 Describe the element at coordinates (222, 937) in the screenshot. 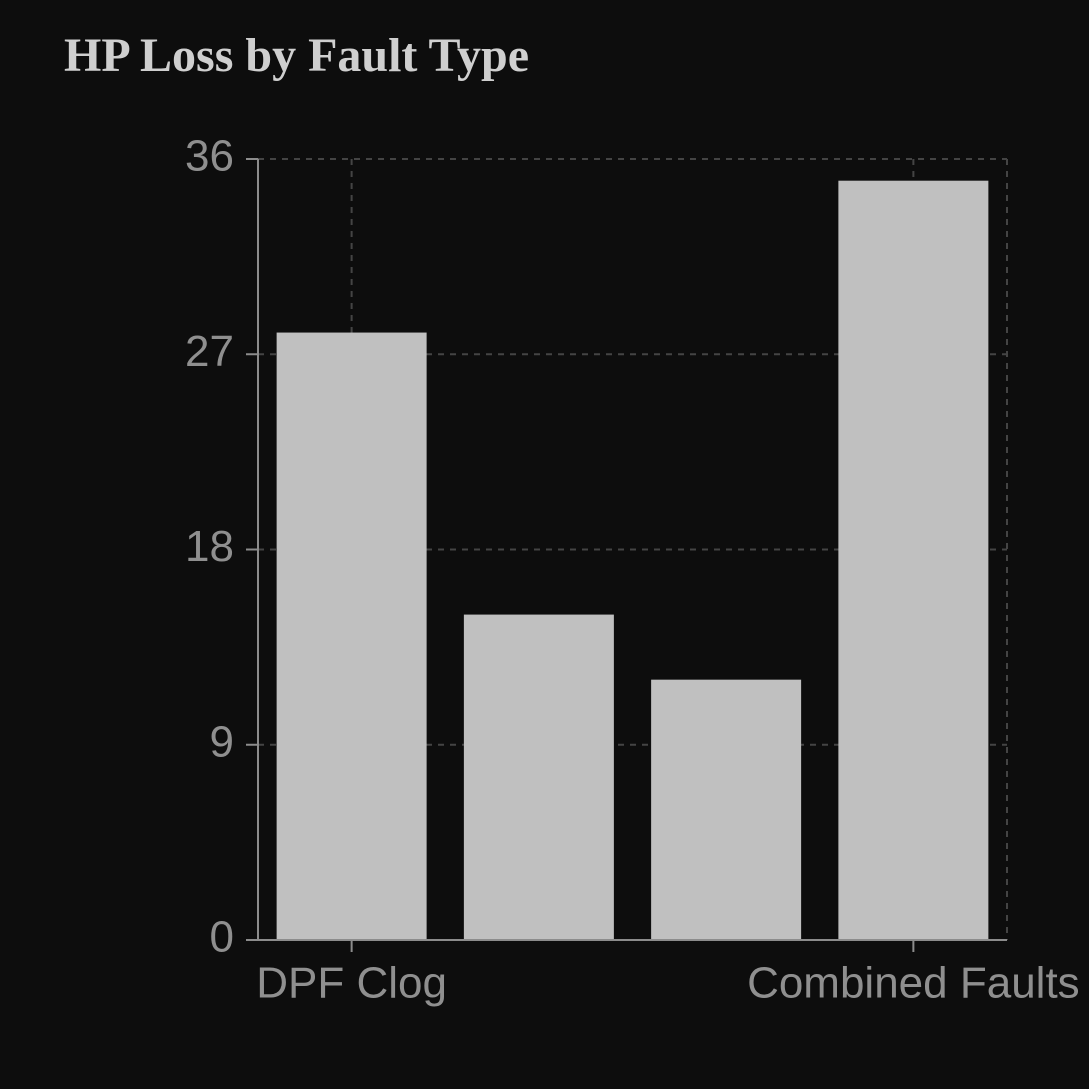

I see `y-tick-label-0: 0` at that location.